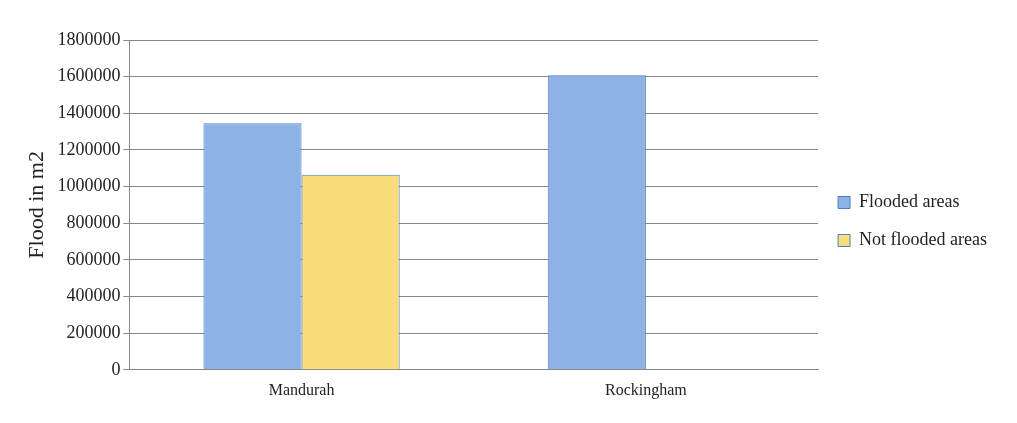  Describe the element at coordinates (116, 368) in the screenshot. I see `y-tick-label: 0` at that location.